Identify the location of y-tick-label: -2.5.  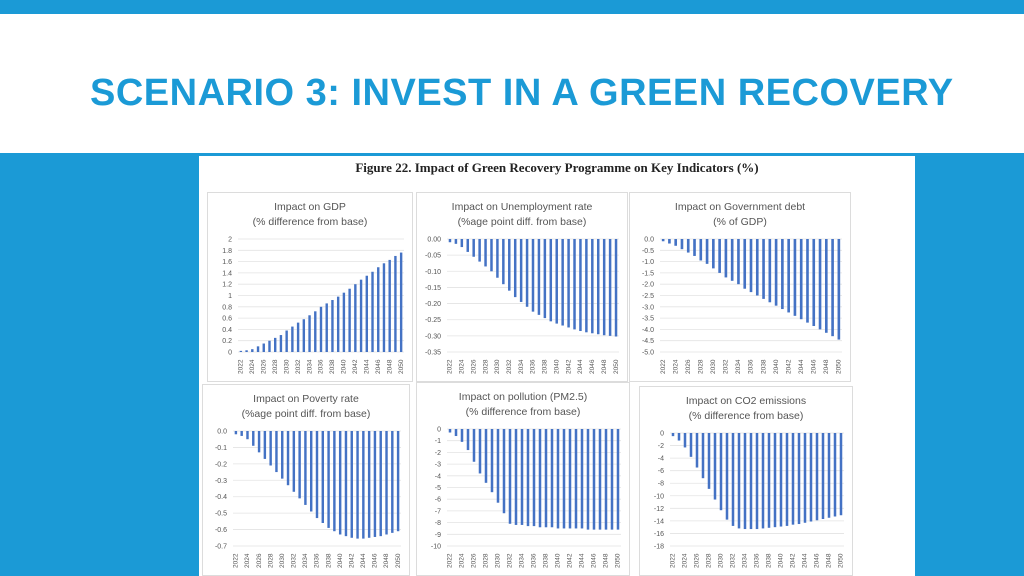
(648, 296).